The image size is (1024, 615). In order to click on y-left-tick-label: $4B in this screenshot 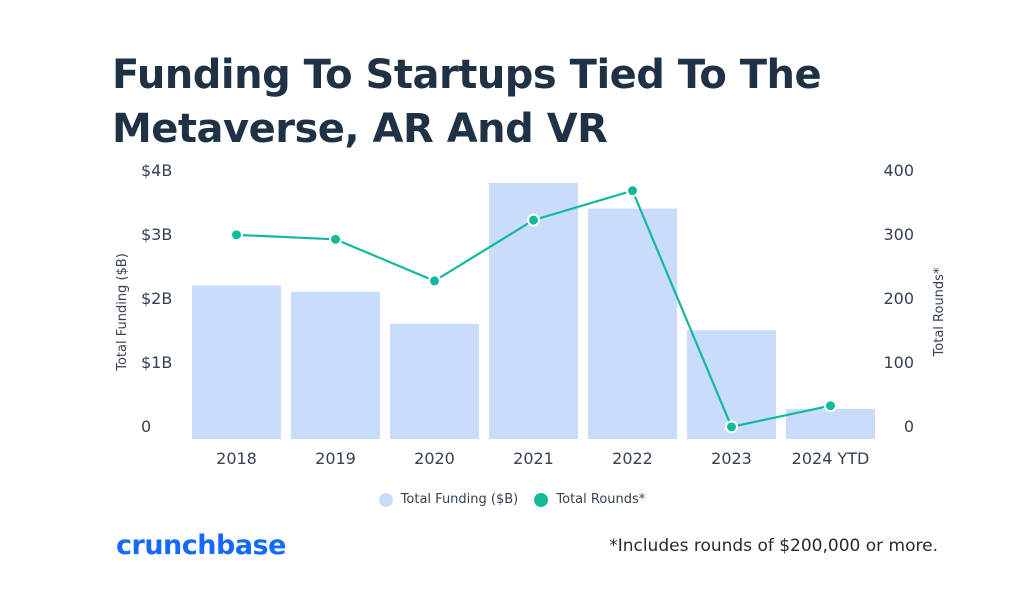, I will do `click(156, 170)`.